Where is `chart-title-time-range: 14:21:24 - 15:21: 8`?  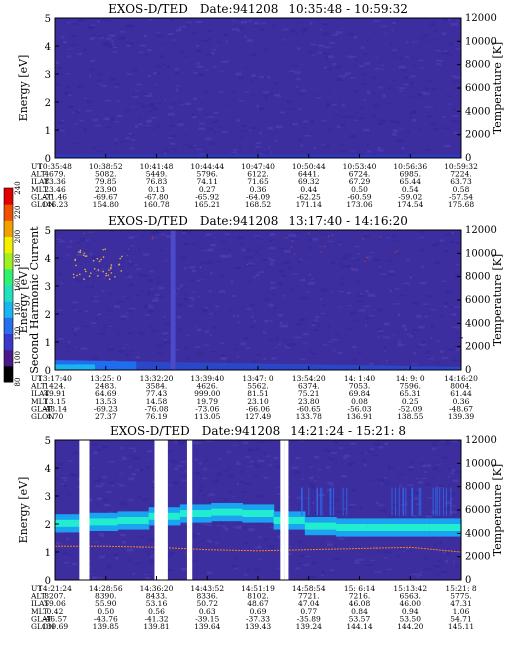 chart-title-time-range: 14:21:24 - 15:21: 8 is located at coordinates (348, 431).